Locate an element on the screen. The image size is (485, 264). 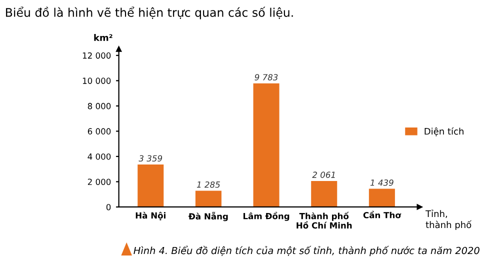
text: Hình 4. Biểu đồ diện tích của một số tỉnh, thành phố nước ta năm 2020 is located at coordinates (307, 251).